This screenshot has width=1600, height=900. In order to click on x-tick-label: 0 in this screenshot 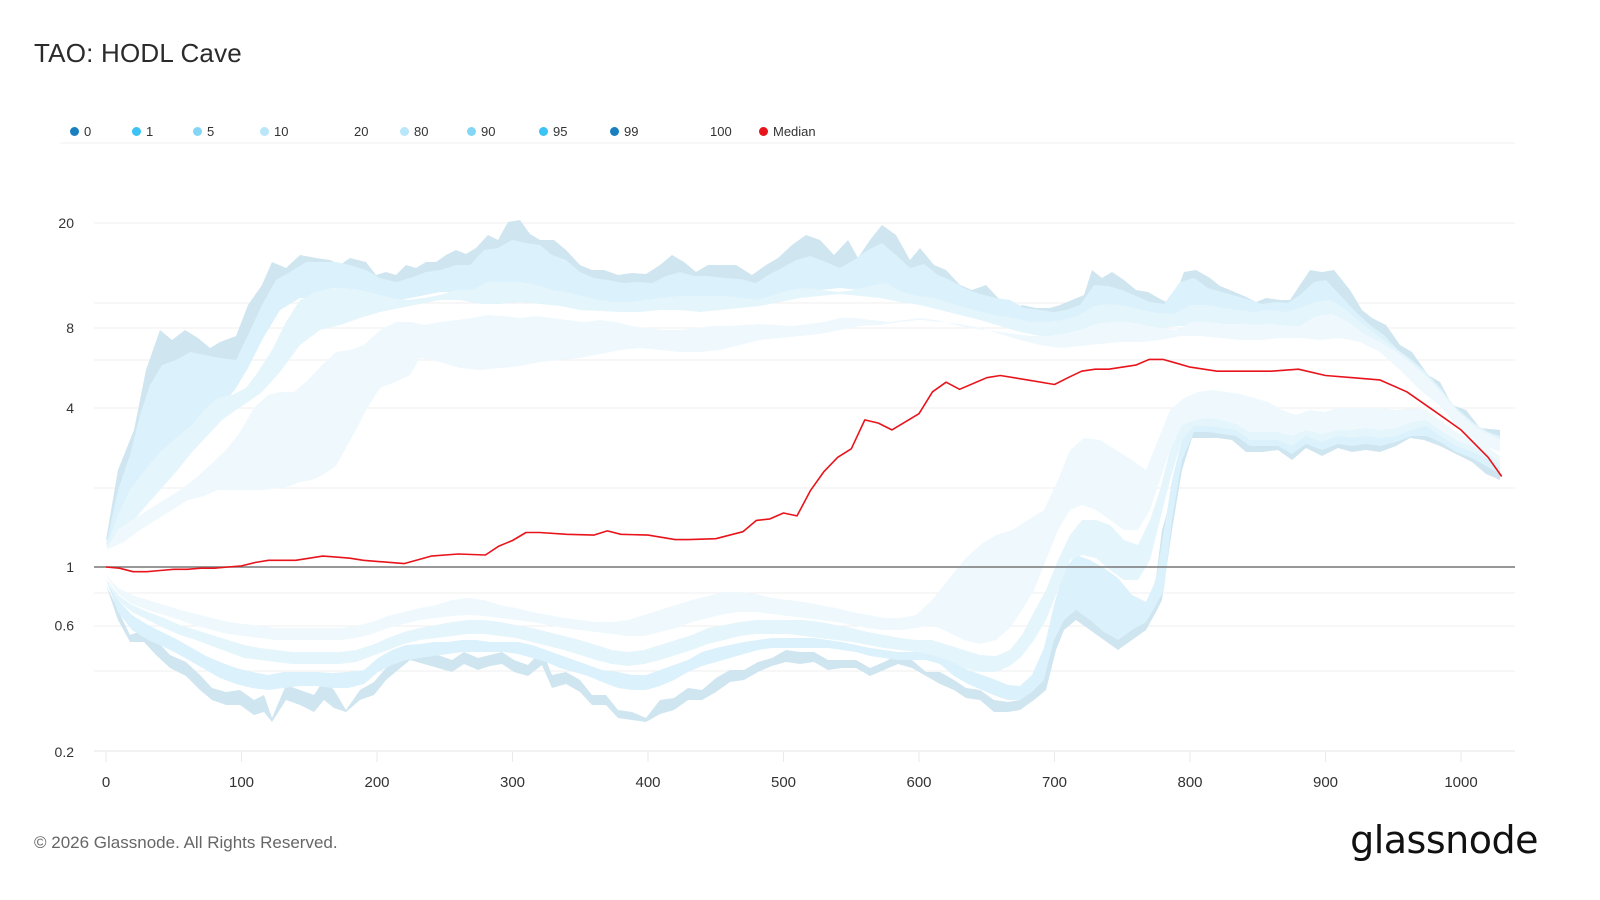, I will do `click(106, 782)`.